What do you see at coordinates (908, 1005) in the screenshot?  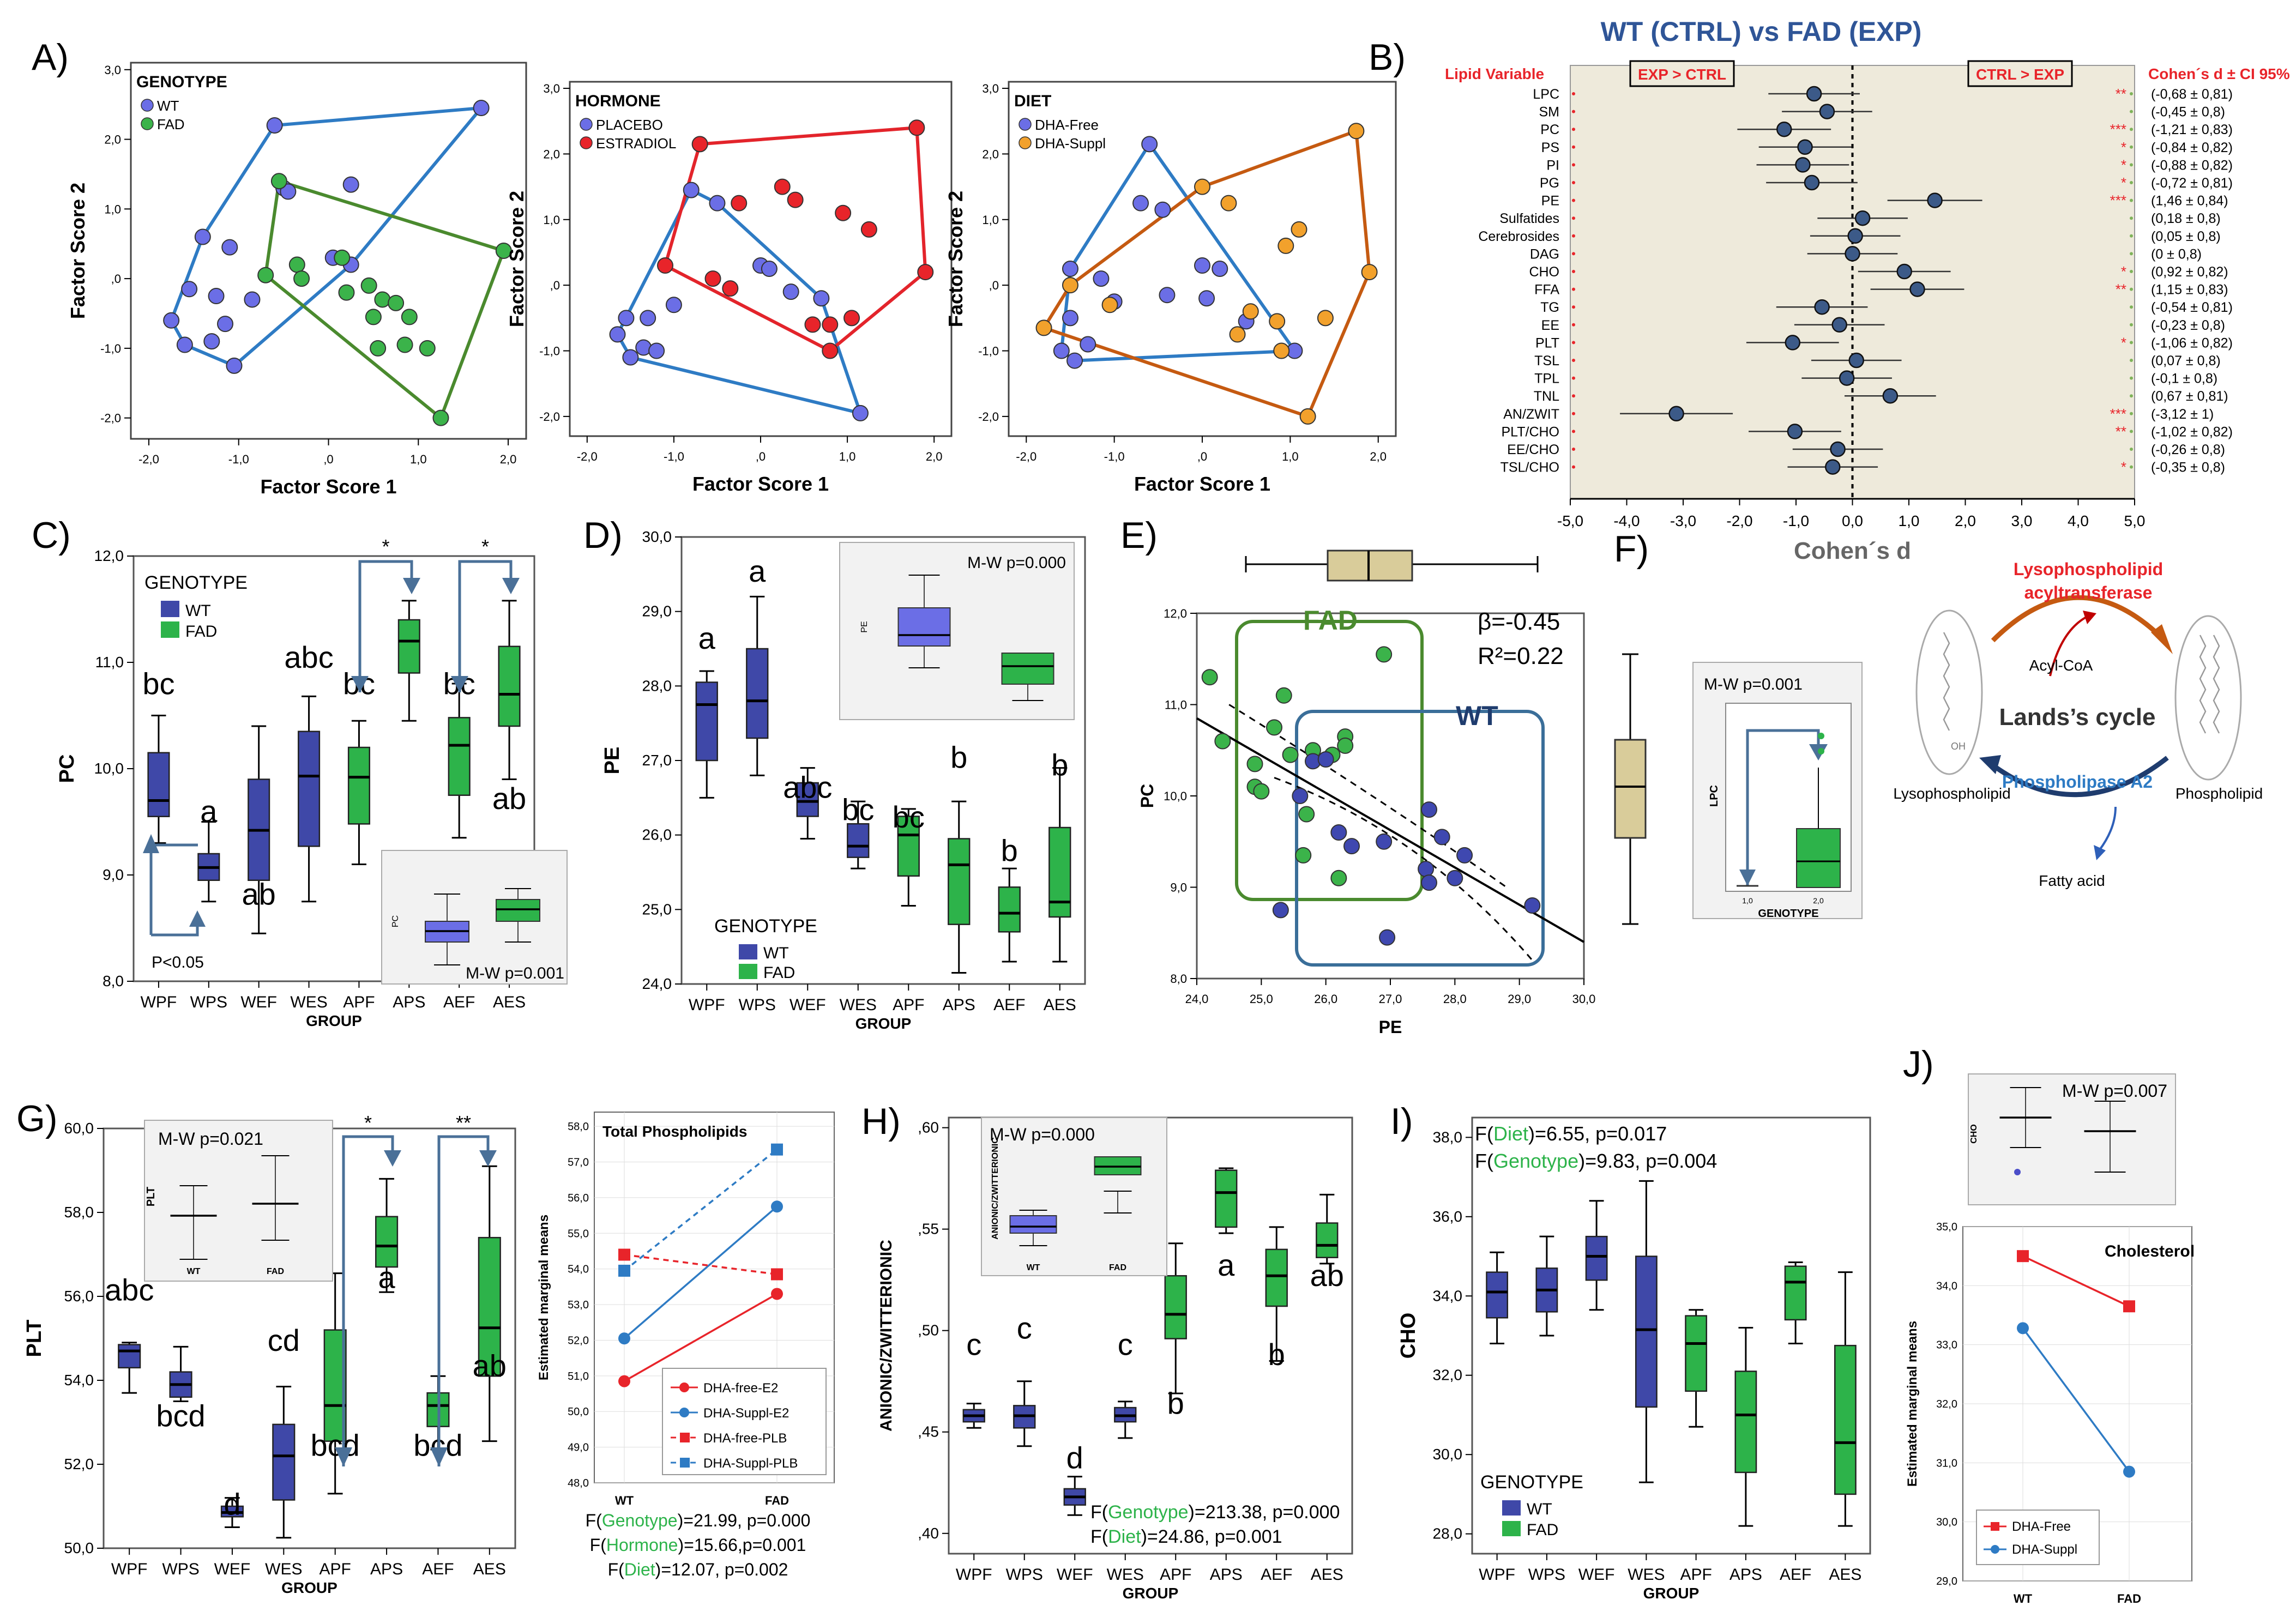 I see `x-tick-label: APF` at bounding box center [908, 1005].